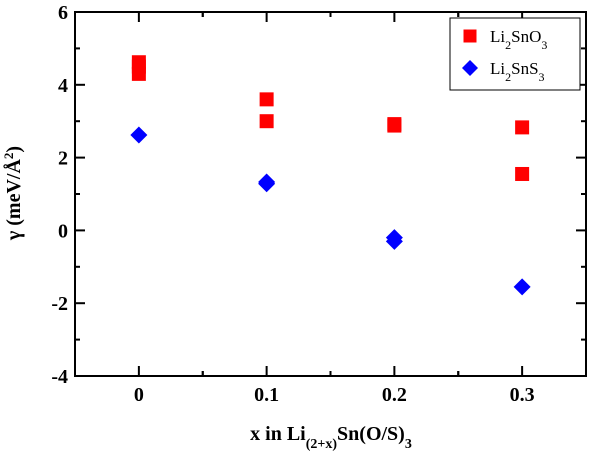  I want to click on legend-label: Li2SnO3, so click(518, 39).